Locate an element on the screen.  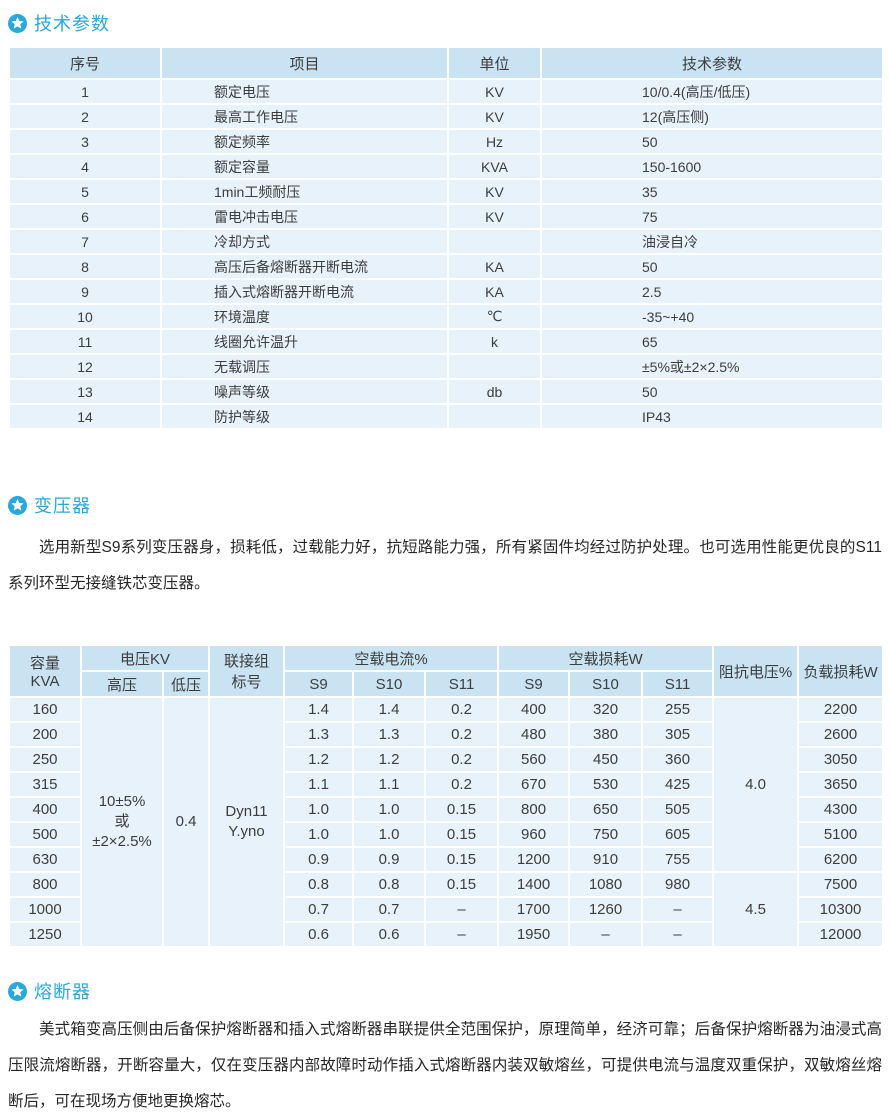
table-row: 8 高压后备熔断器开断电流 KA 50 is located at coordinates (446, 266).